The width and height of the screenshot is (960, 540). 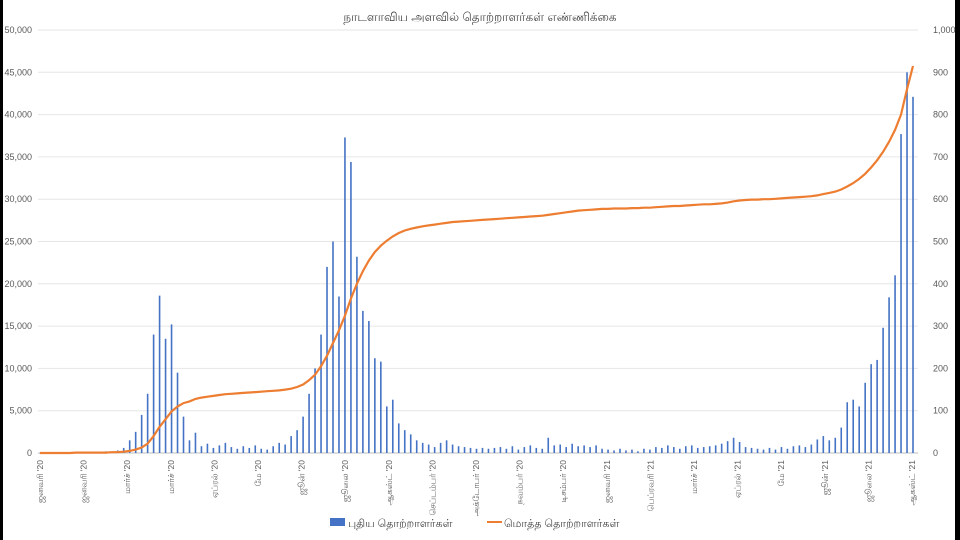 What do you see at coordinates (563, 481) in the screenshot?
I see `x-tick-label: டிசம்பர் '20` at bounding box center [563, 481].